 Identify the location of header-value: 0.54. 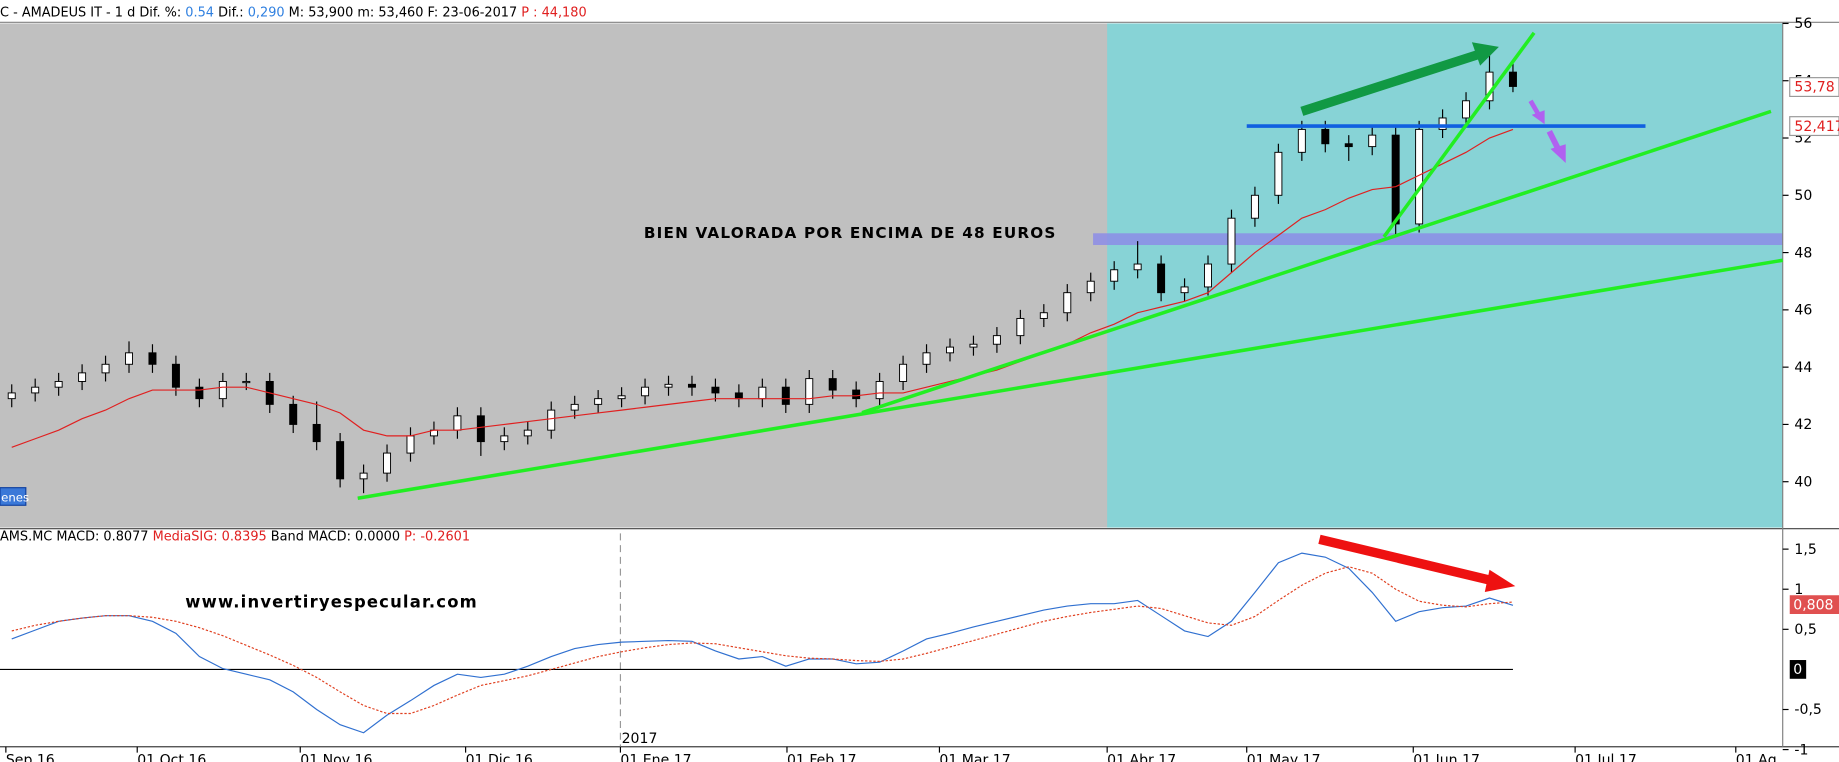
(199, 12).